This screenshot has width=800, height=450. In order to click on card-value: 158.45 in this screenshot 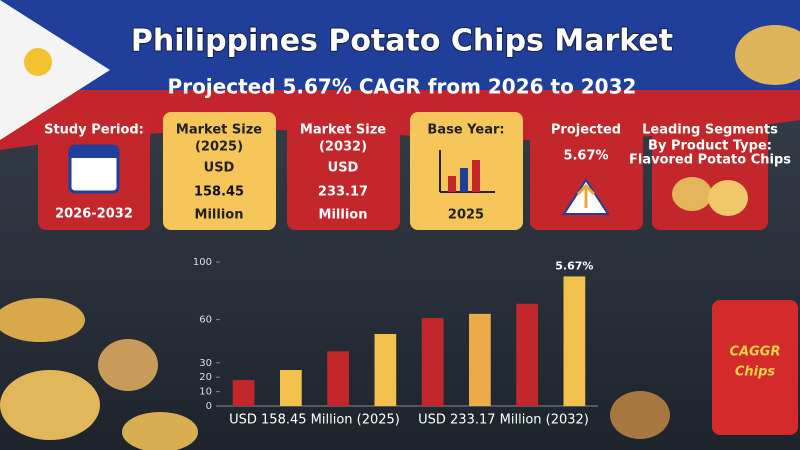, I will do `click(219, 192)`.